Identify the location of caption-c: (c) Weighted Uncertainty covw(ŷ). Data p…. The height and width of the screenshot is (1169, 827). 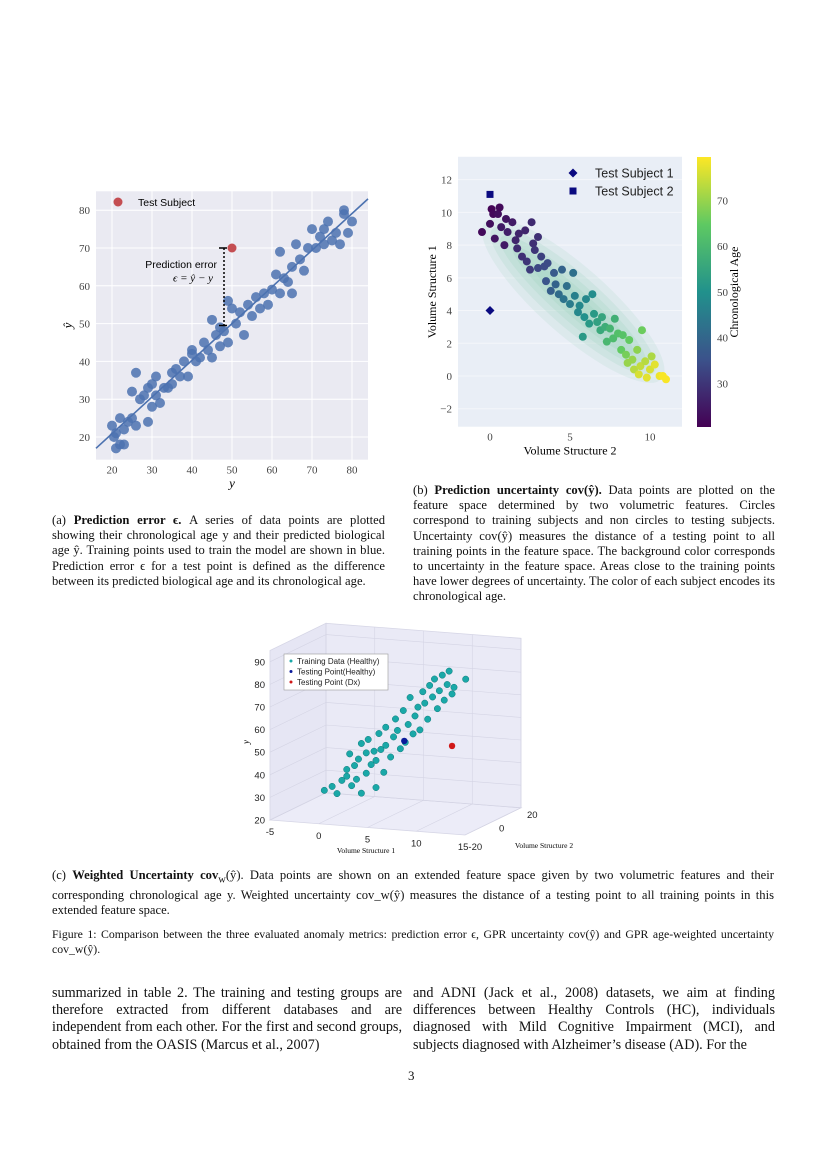
(413, 893).